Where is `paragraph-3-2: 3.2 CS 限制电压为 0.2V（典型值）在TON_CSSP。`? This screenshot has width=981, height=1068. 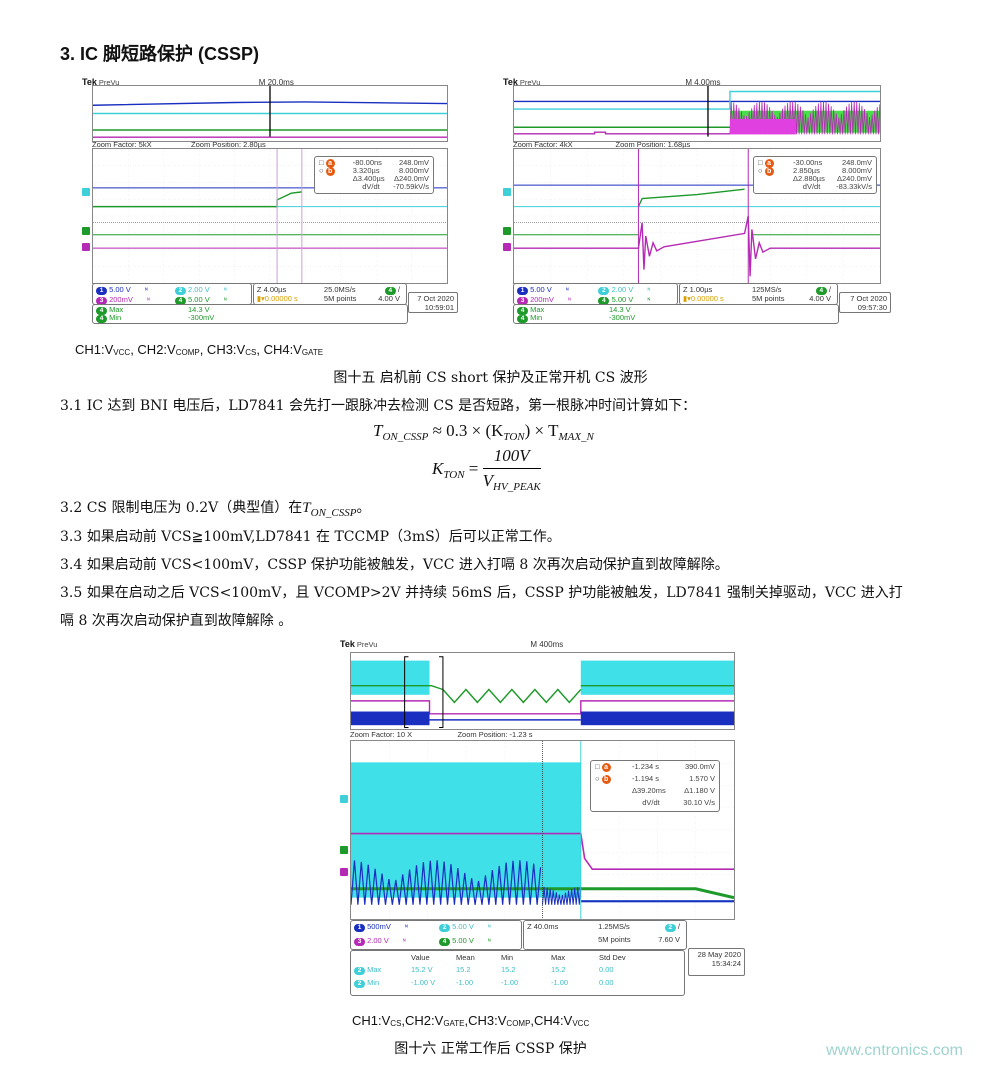 paragraph-3-2: 3.2 CS 限制电压为 0.2V（典型值）在TON_CSSP。 is located at coordinates (215, 508).